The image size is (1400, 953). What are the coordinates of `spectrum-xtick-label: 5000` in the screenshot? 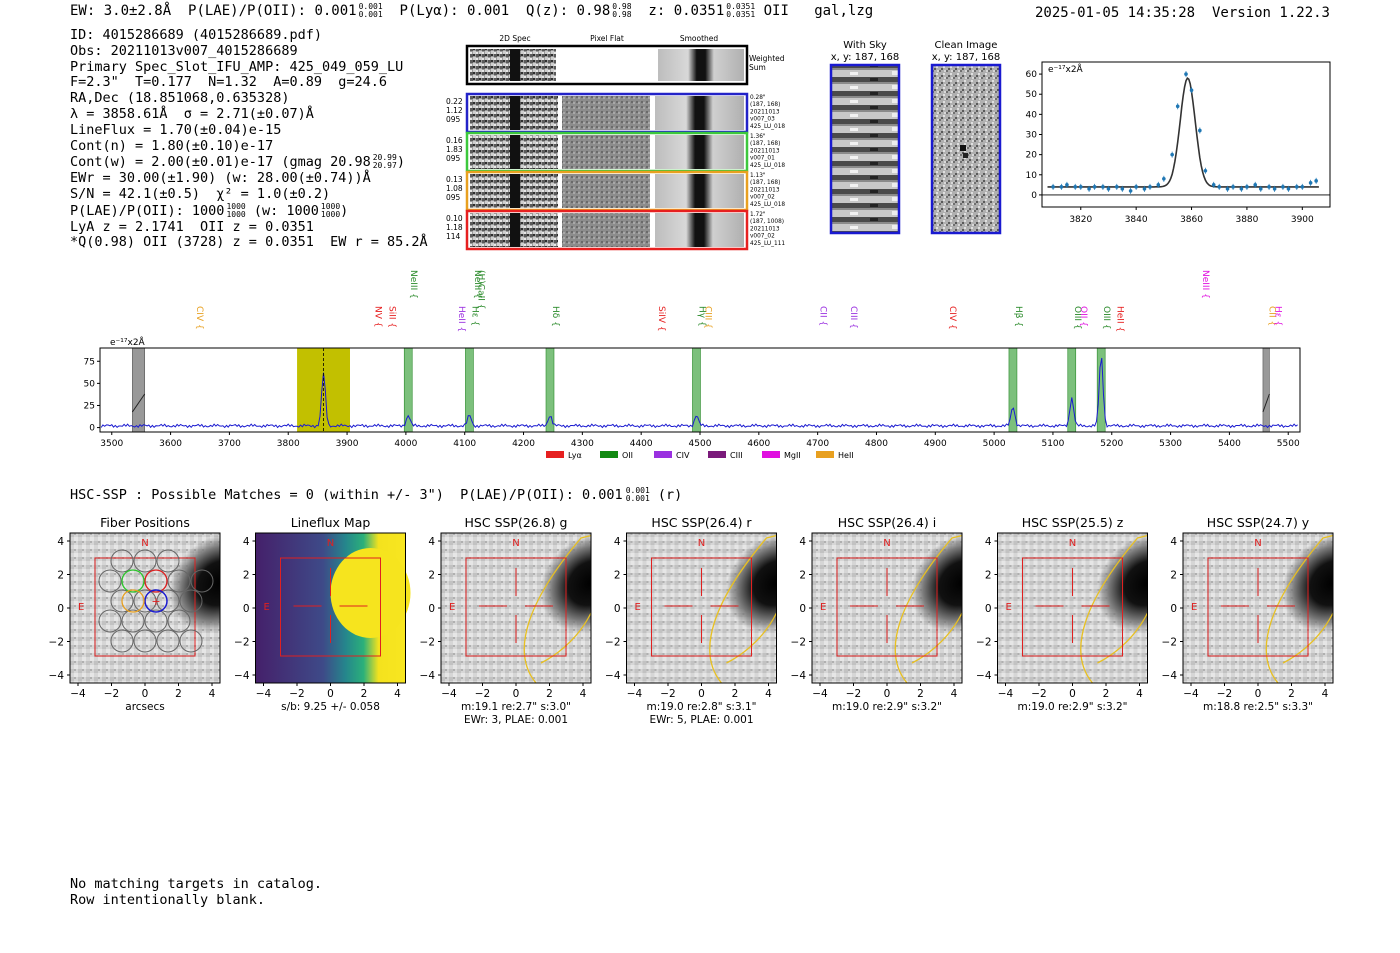 It's located at (994, 444).